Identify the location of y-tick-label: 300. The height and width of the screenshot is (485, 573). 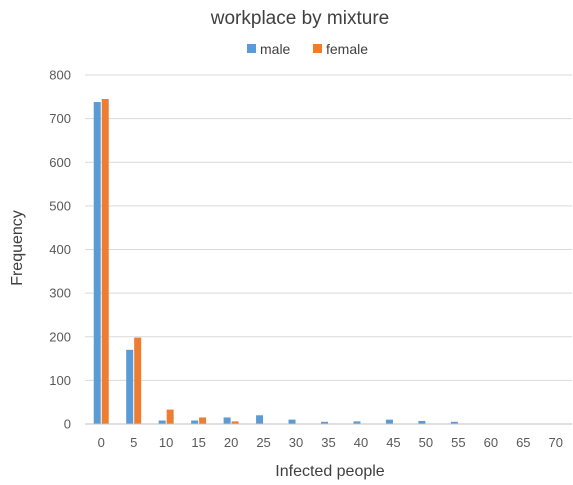
(60, 293).